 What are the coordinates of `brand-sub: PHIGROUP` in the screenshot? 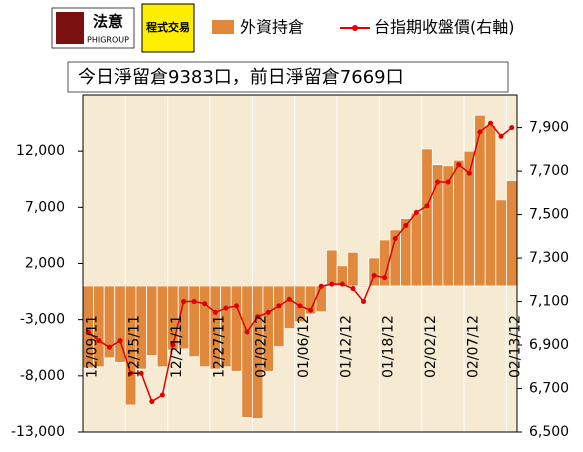 It's located at (108, 40).